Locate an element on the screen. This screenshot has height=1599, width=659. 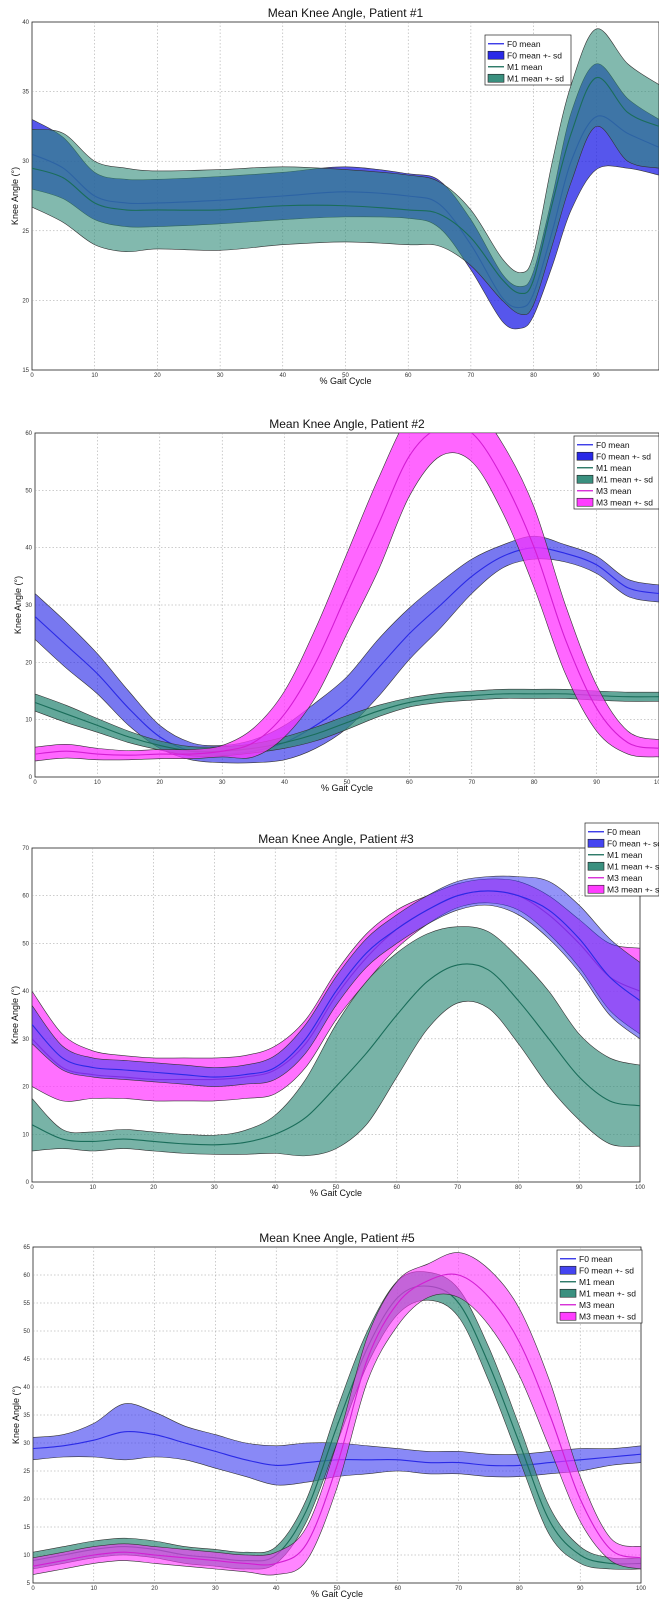
y-tick-label: 25 is located at coordinates (25, 232).